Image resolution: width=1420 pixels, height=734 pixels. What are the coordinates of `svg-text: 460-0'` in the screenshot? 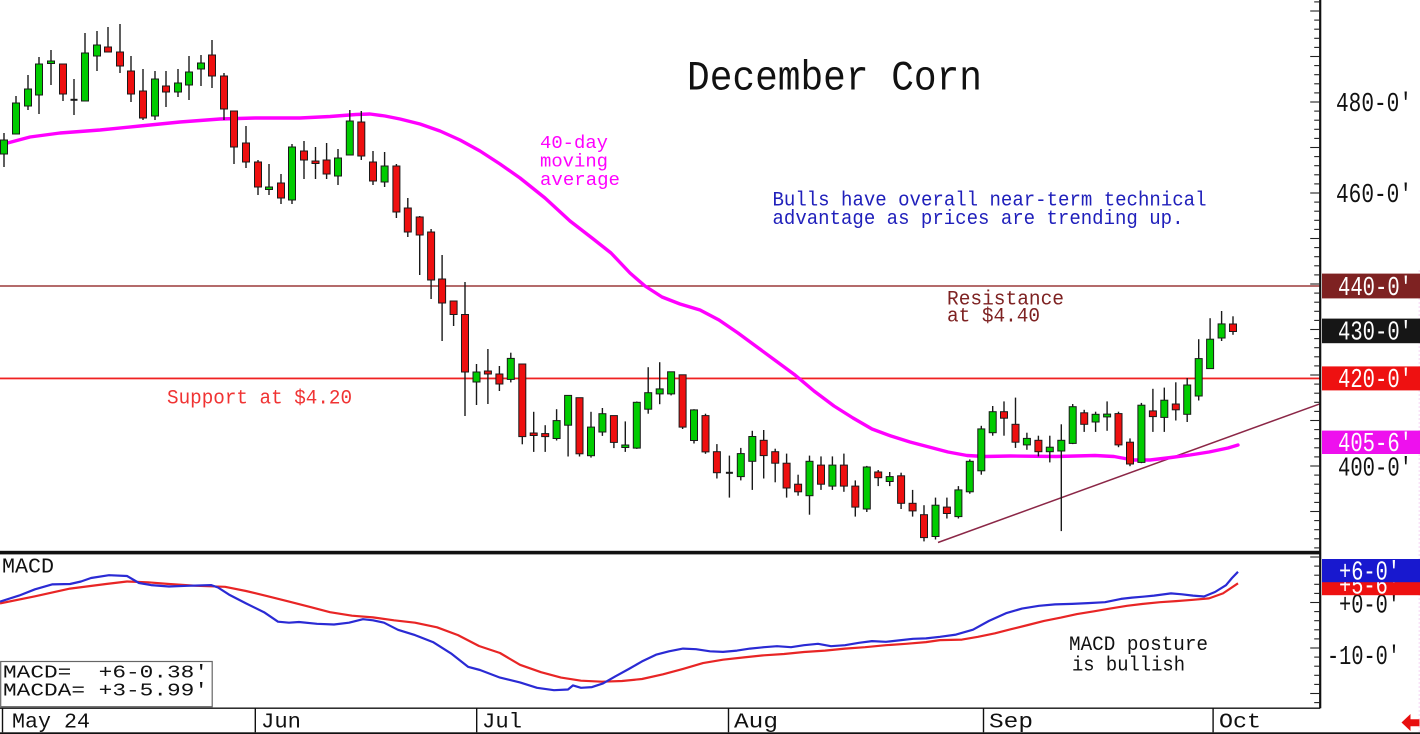 It's located at (1374, 196).